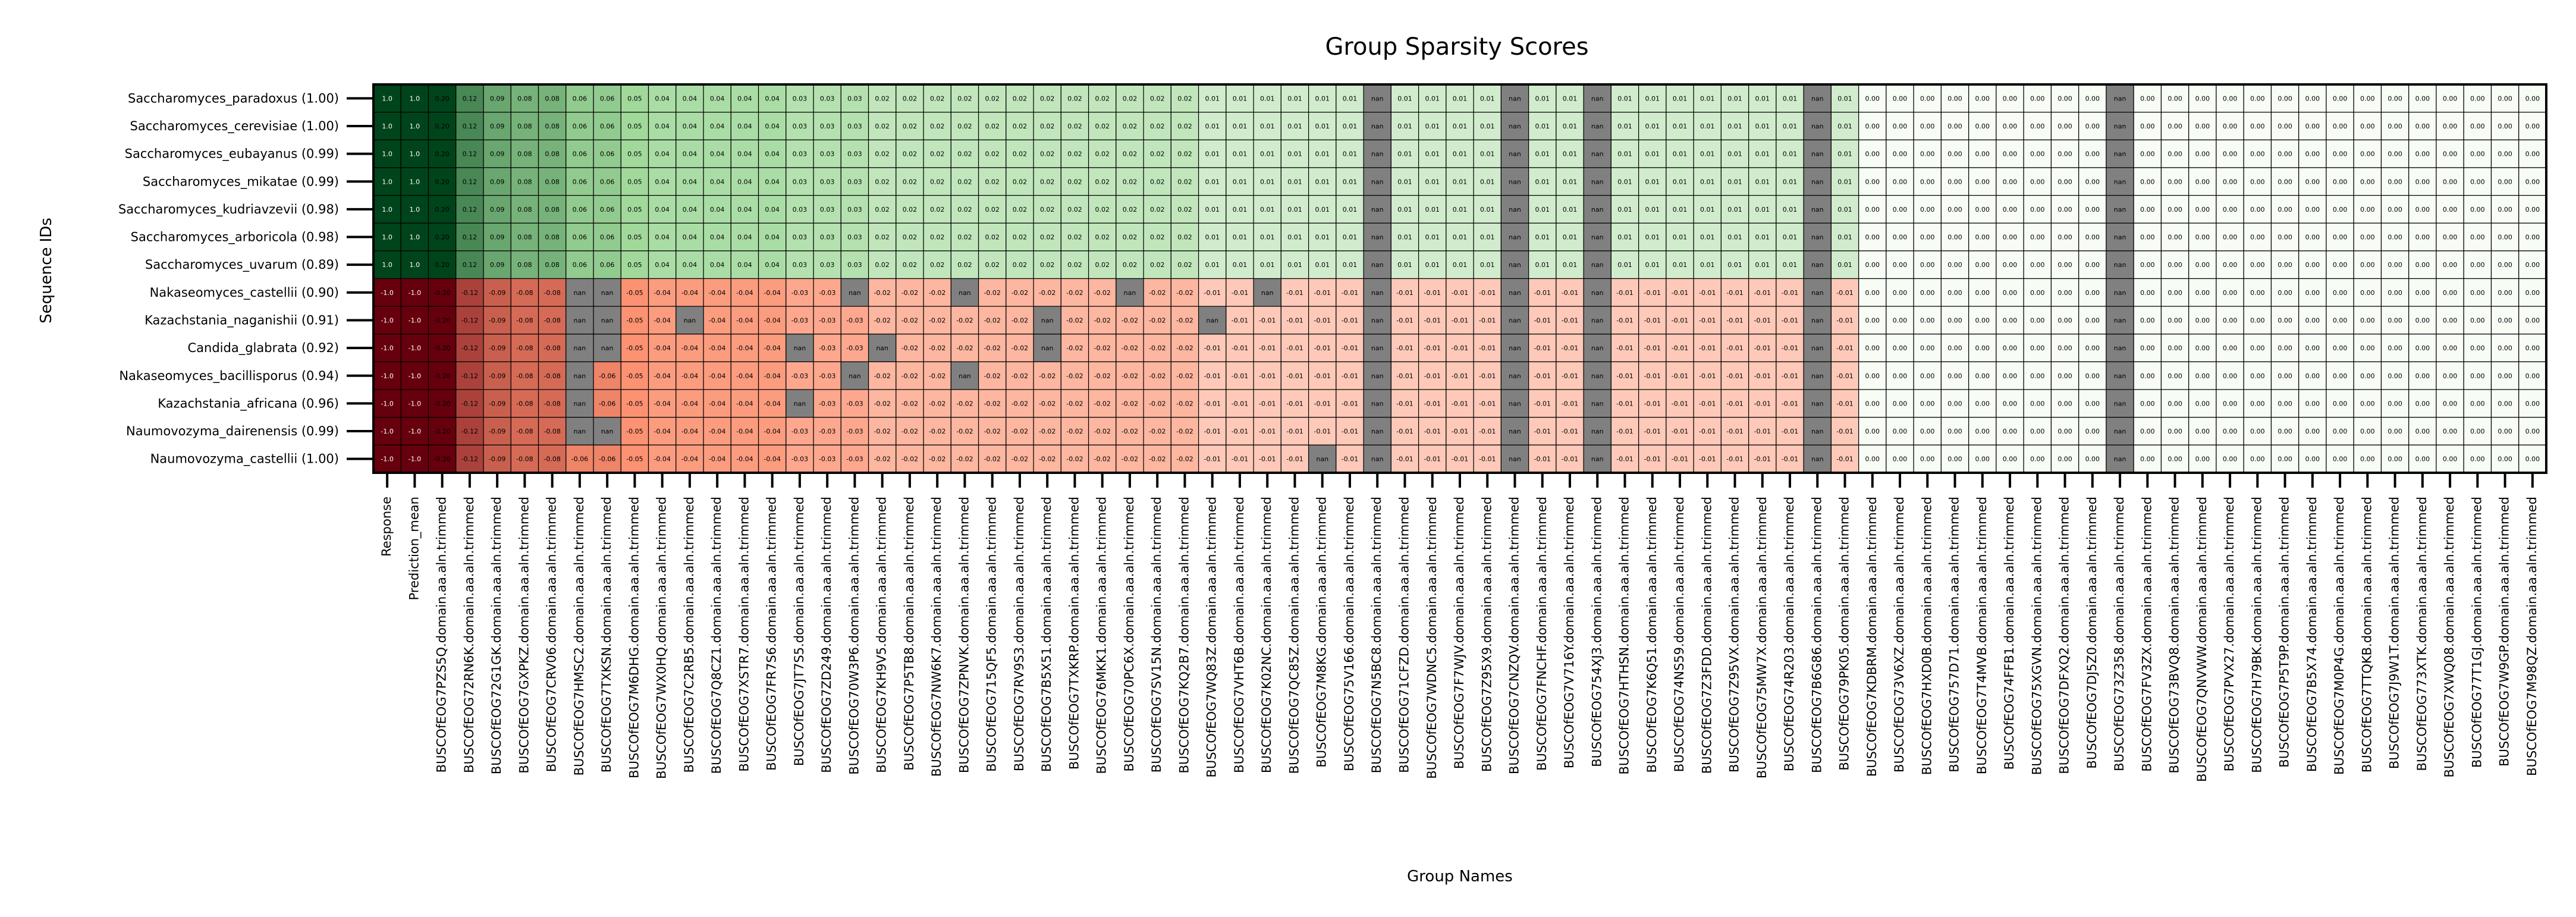  I want to click on column-label: BUSCOfEOG7Q8CZ1.domain.aa.aln.trimmed, so click(716, 635).